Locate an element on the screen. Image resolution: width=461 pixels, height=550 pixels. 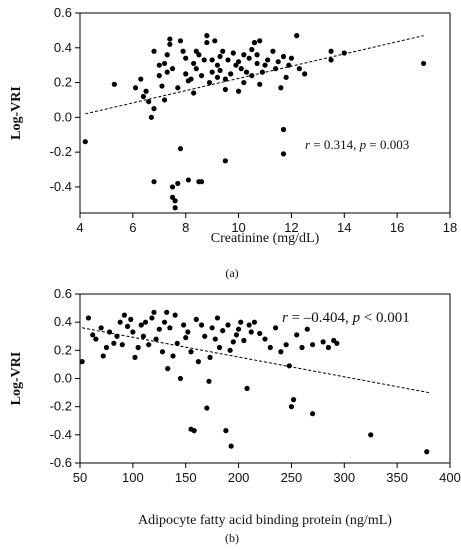
y-tick-label: -0.4 is located at coordinates (61, 186).